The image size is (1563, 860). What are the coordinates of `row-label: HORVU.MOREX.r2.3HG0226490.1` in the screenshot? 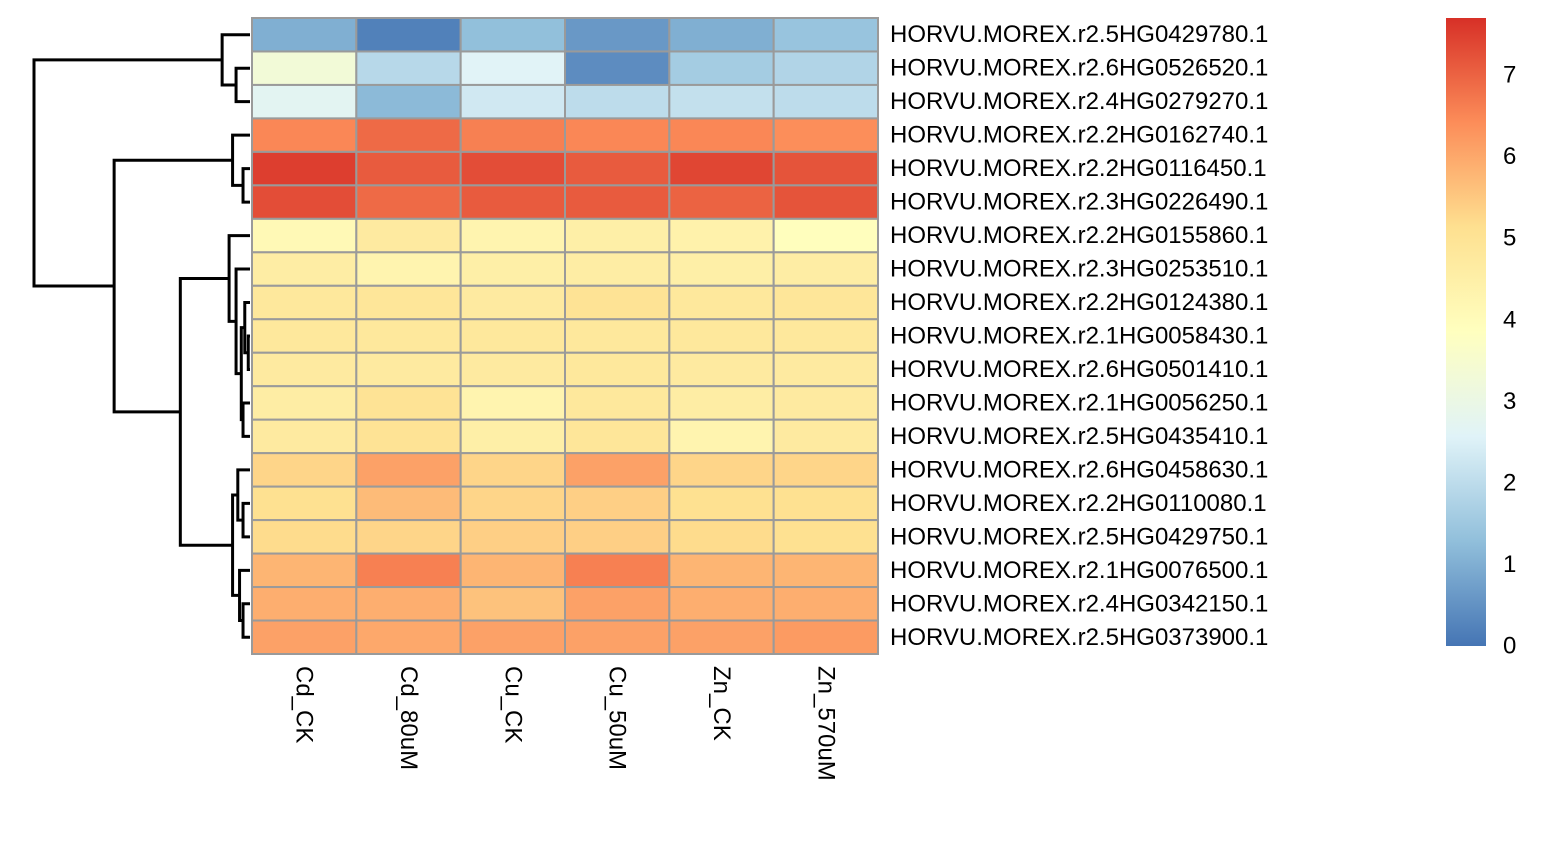 It's located at (1079, 202).